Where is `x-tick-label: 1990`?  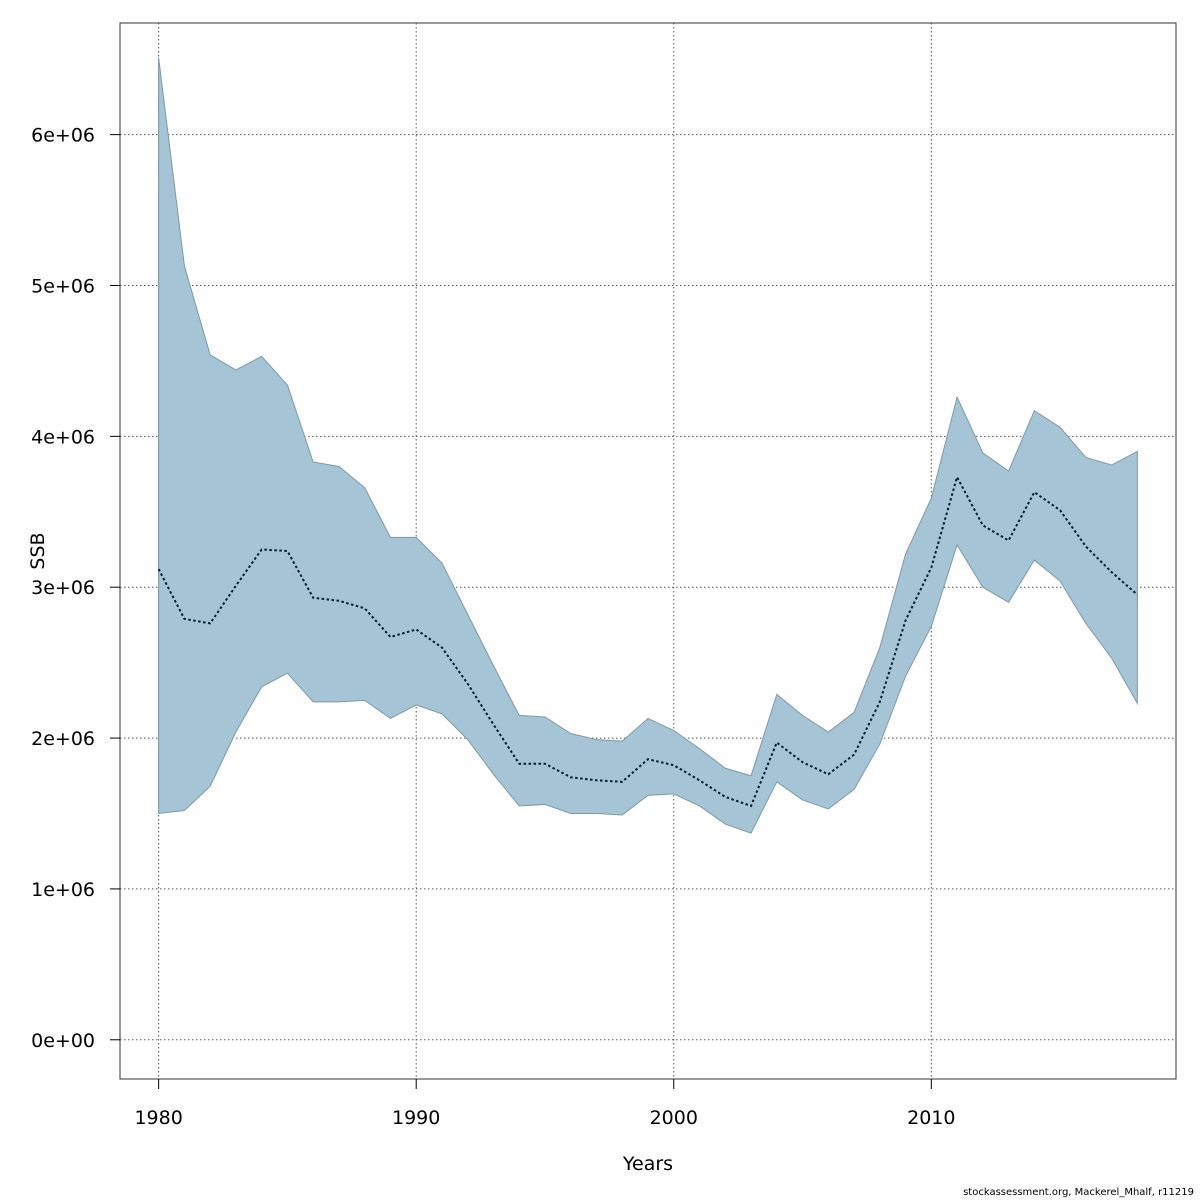 x-tick-label: 1990 is located at coordinates (416, 1118).